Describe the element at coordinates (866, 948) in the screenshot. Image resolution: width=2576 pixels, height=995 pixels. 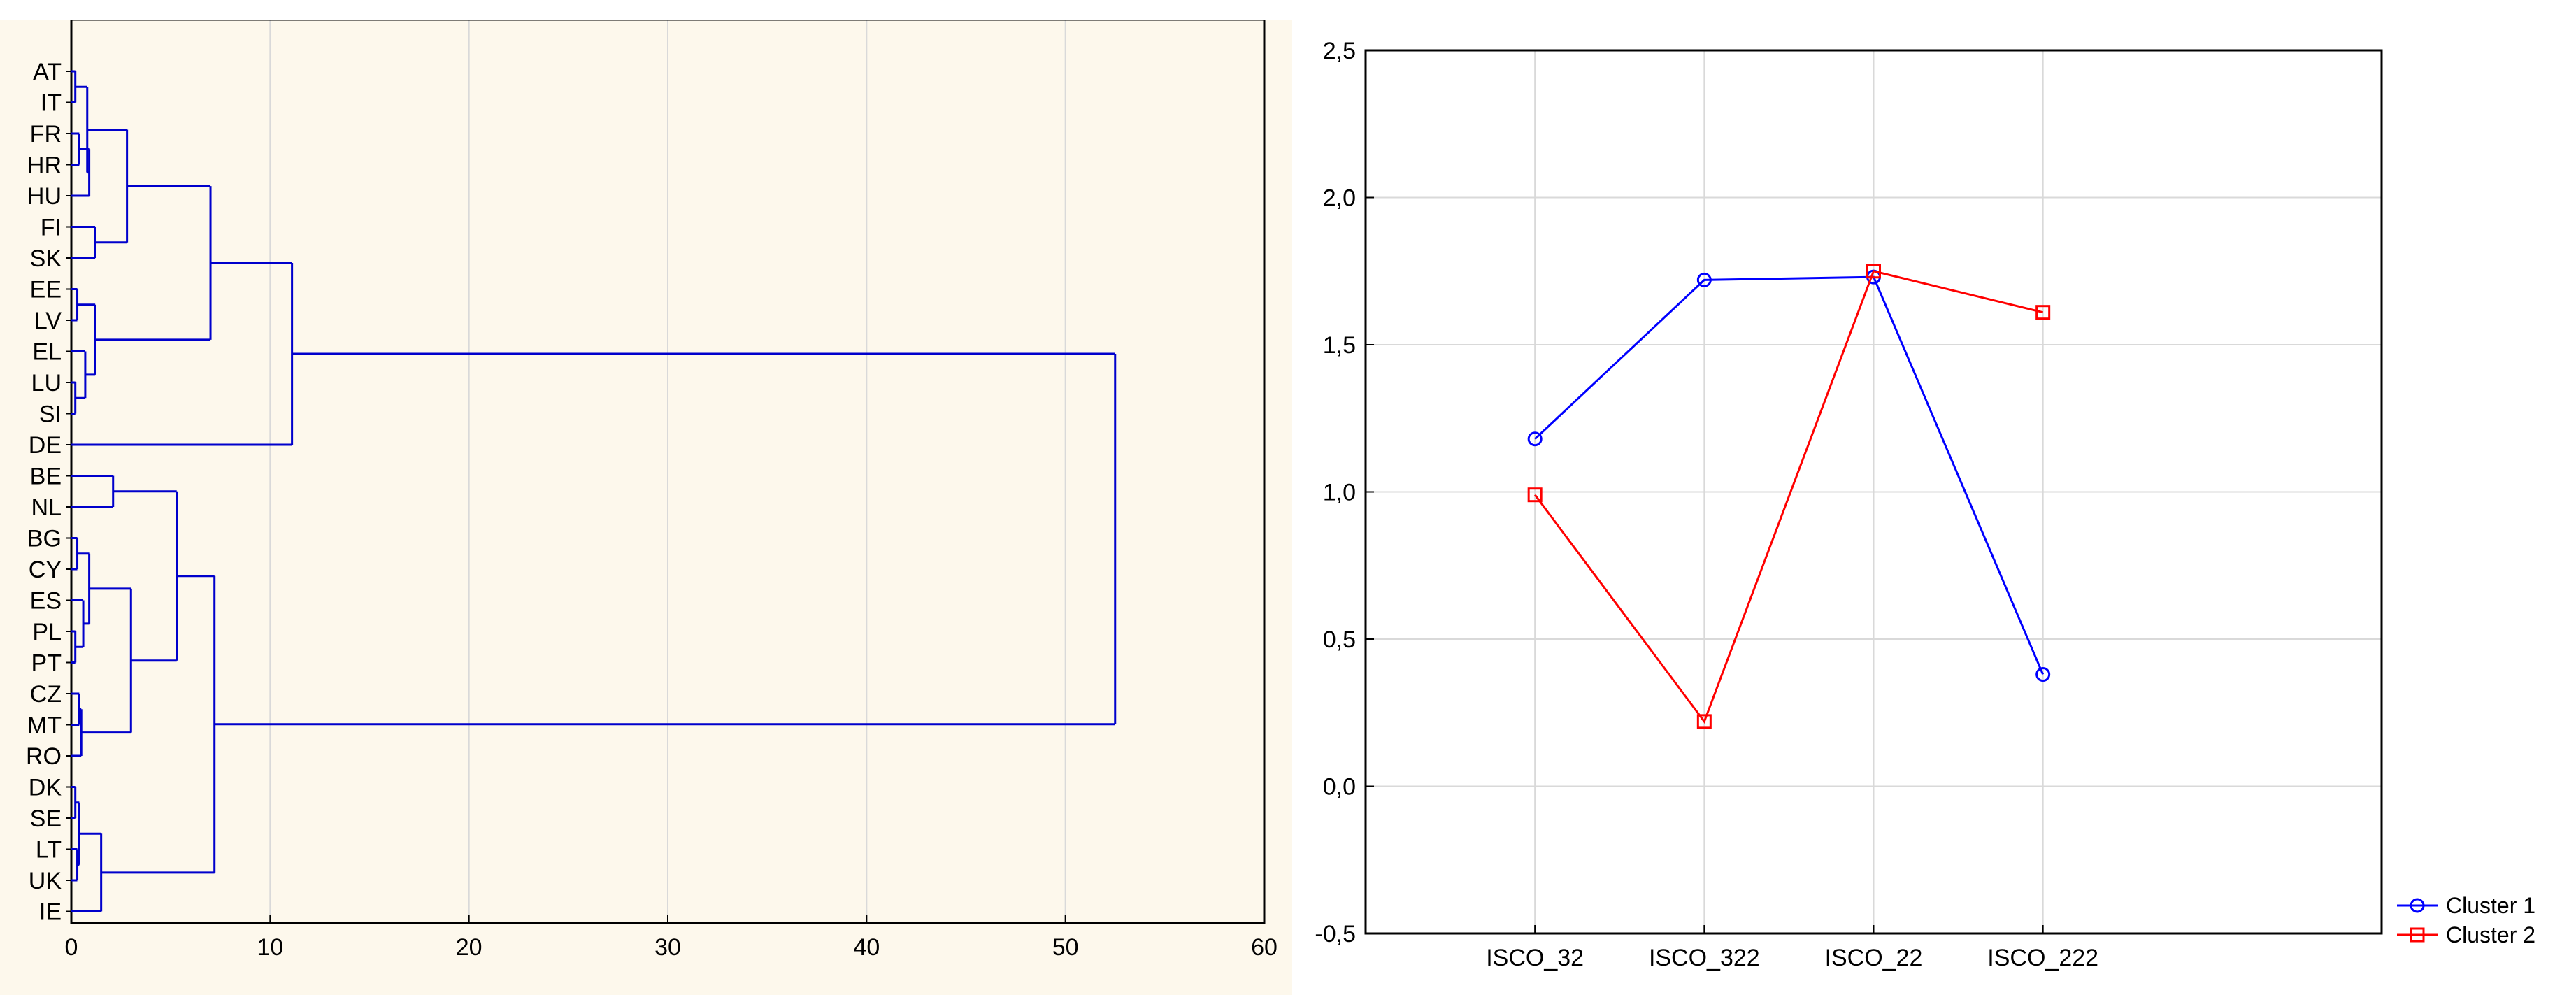
I see `x-tick-label: 40` at that location.